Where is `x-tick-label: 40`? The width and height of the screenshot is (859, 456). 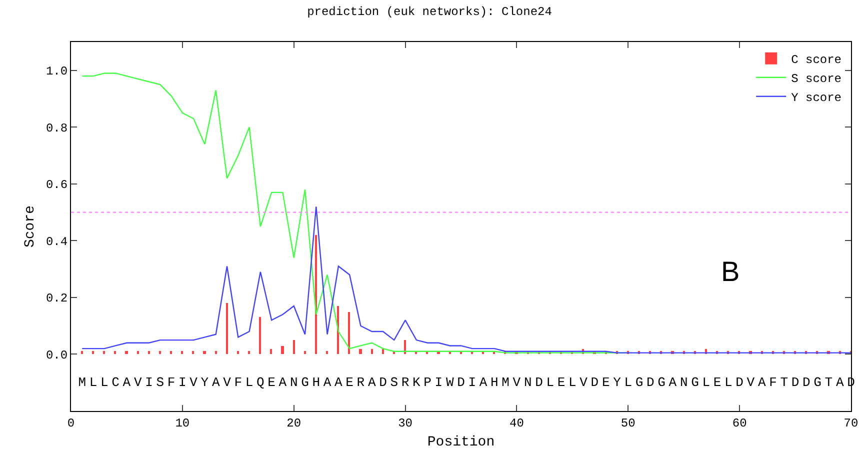
x-tick-label: 40 is located at coordinates (517, 423).